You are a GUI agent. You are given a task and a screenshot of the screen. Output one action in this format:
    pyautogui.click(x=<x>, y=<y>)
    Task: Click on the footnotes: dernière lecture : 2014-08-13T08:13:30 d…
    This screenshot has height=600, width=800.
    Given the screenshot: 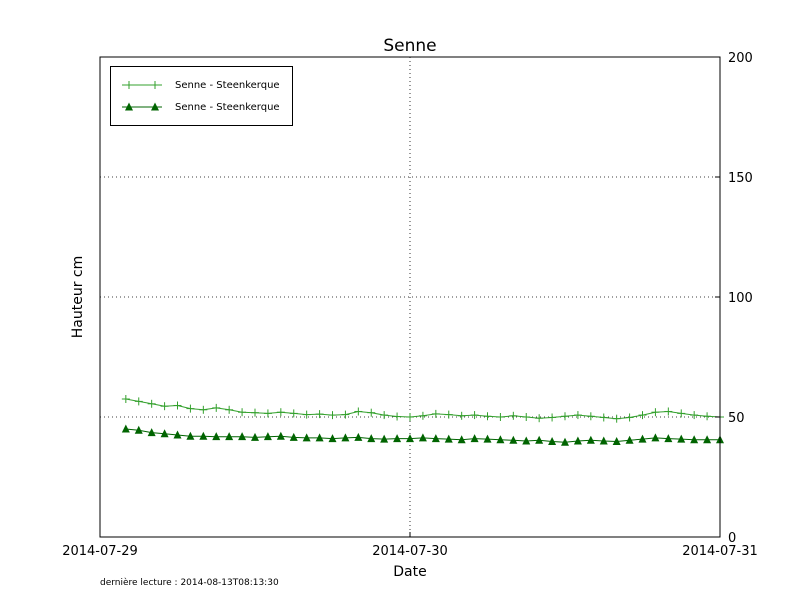 What is the action you would take?
    pyautogui.click(x=189, y=578)
    